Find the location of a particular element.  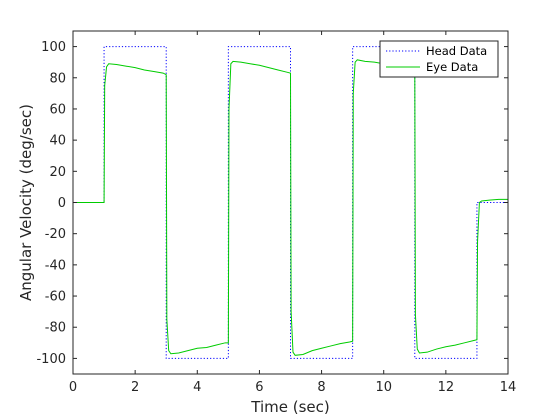

legend: Head Data Eye Data is located at coordinates (439, 59).